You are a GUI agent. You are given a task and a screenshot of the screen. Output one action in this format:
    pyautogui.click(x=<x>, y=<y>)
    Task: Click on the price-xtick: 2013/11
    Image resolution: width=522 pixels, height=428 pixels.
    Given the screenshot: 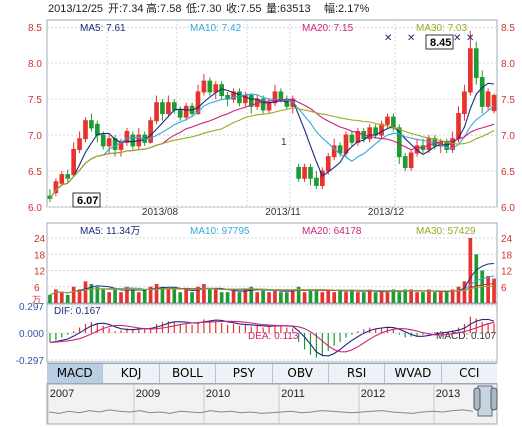 What is the action you would take?
    pyautogui.click(x=283, y=212)
    